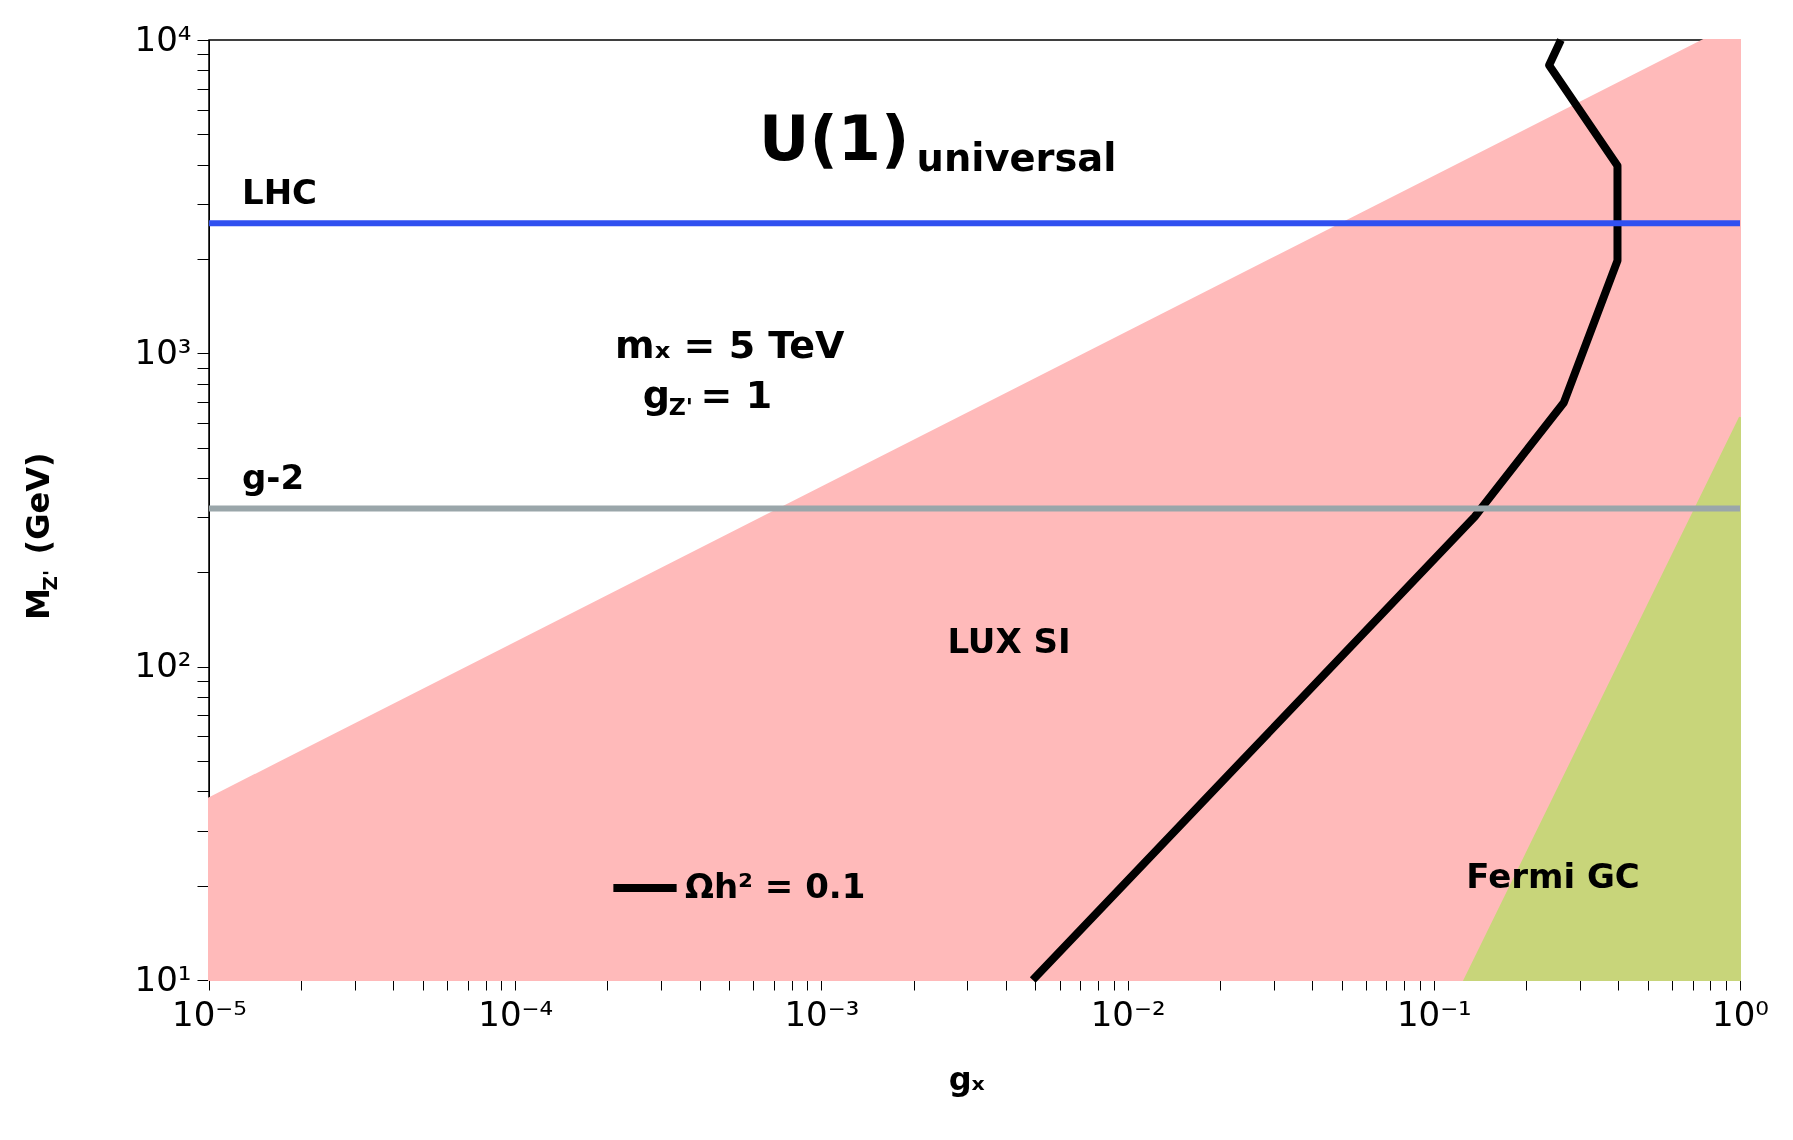 Image resolution: width=1793 pixels, height=1140 pixels. What do you see at coordinates (280, 192) in the screenshot?
I see `ref-line-label: LHC` at bounding box center [280, 192].